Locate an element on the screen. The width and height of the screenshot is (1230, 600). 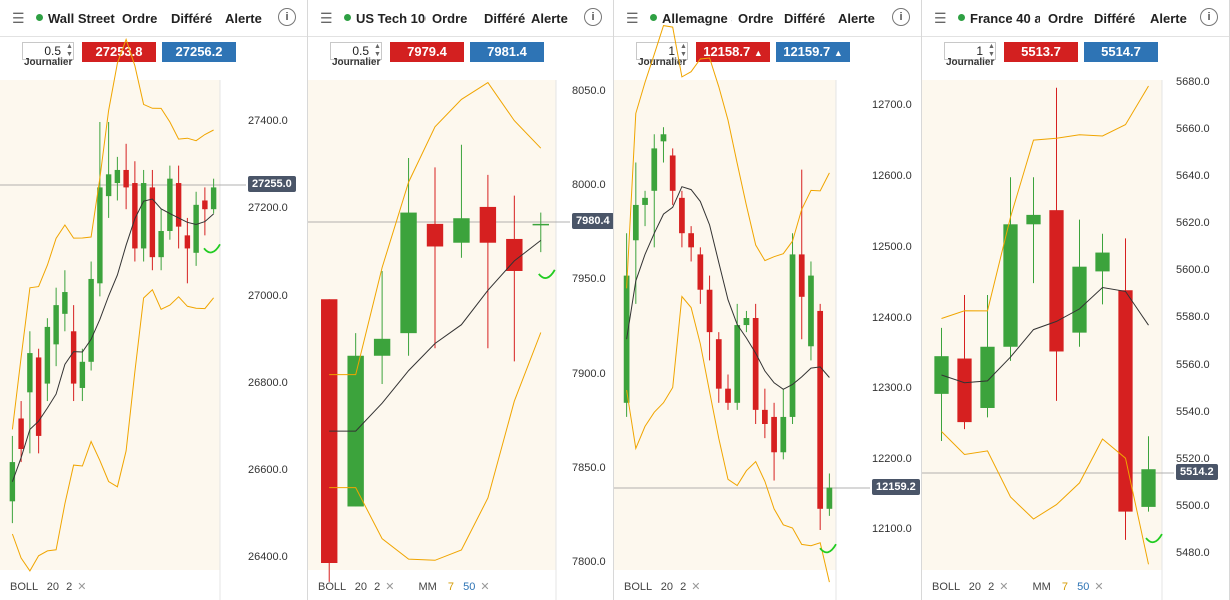
ma-period-long: 50 is located at coordinates (1083, 587).